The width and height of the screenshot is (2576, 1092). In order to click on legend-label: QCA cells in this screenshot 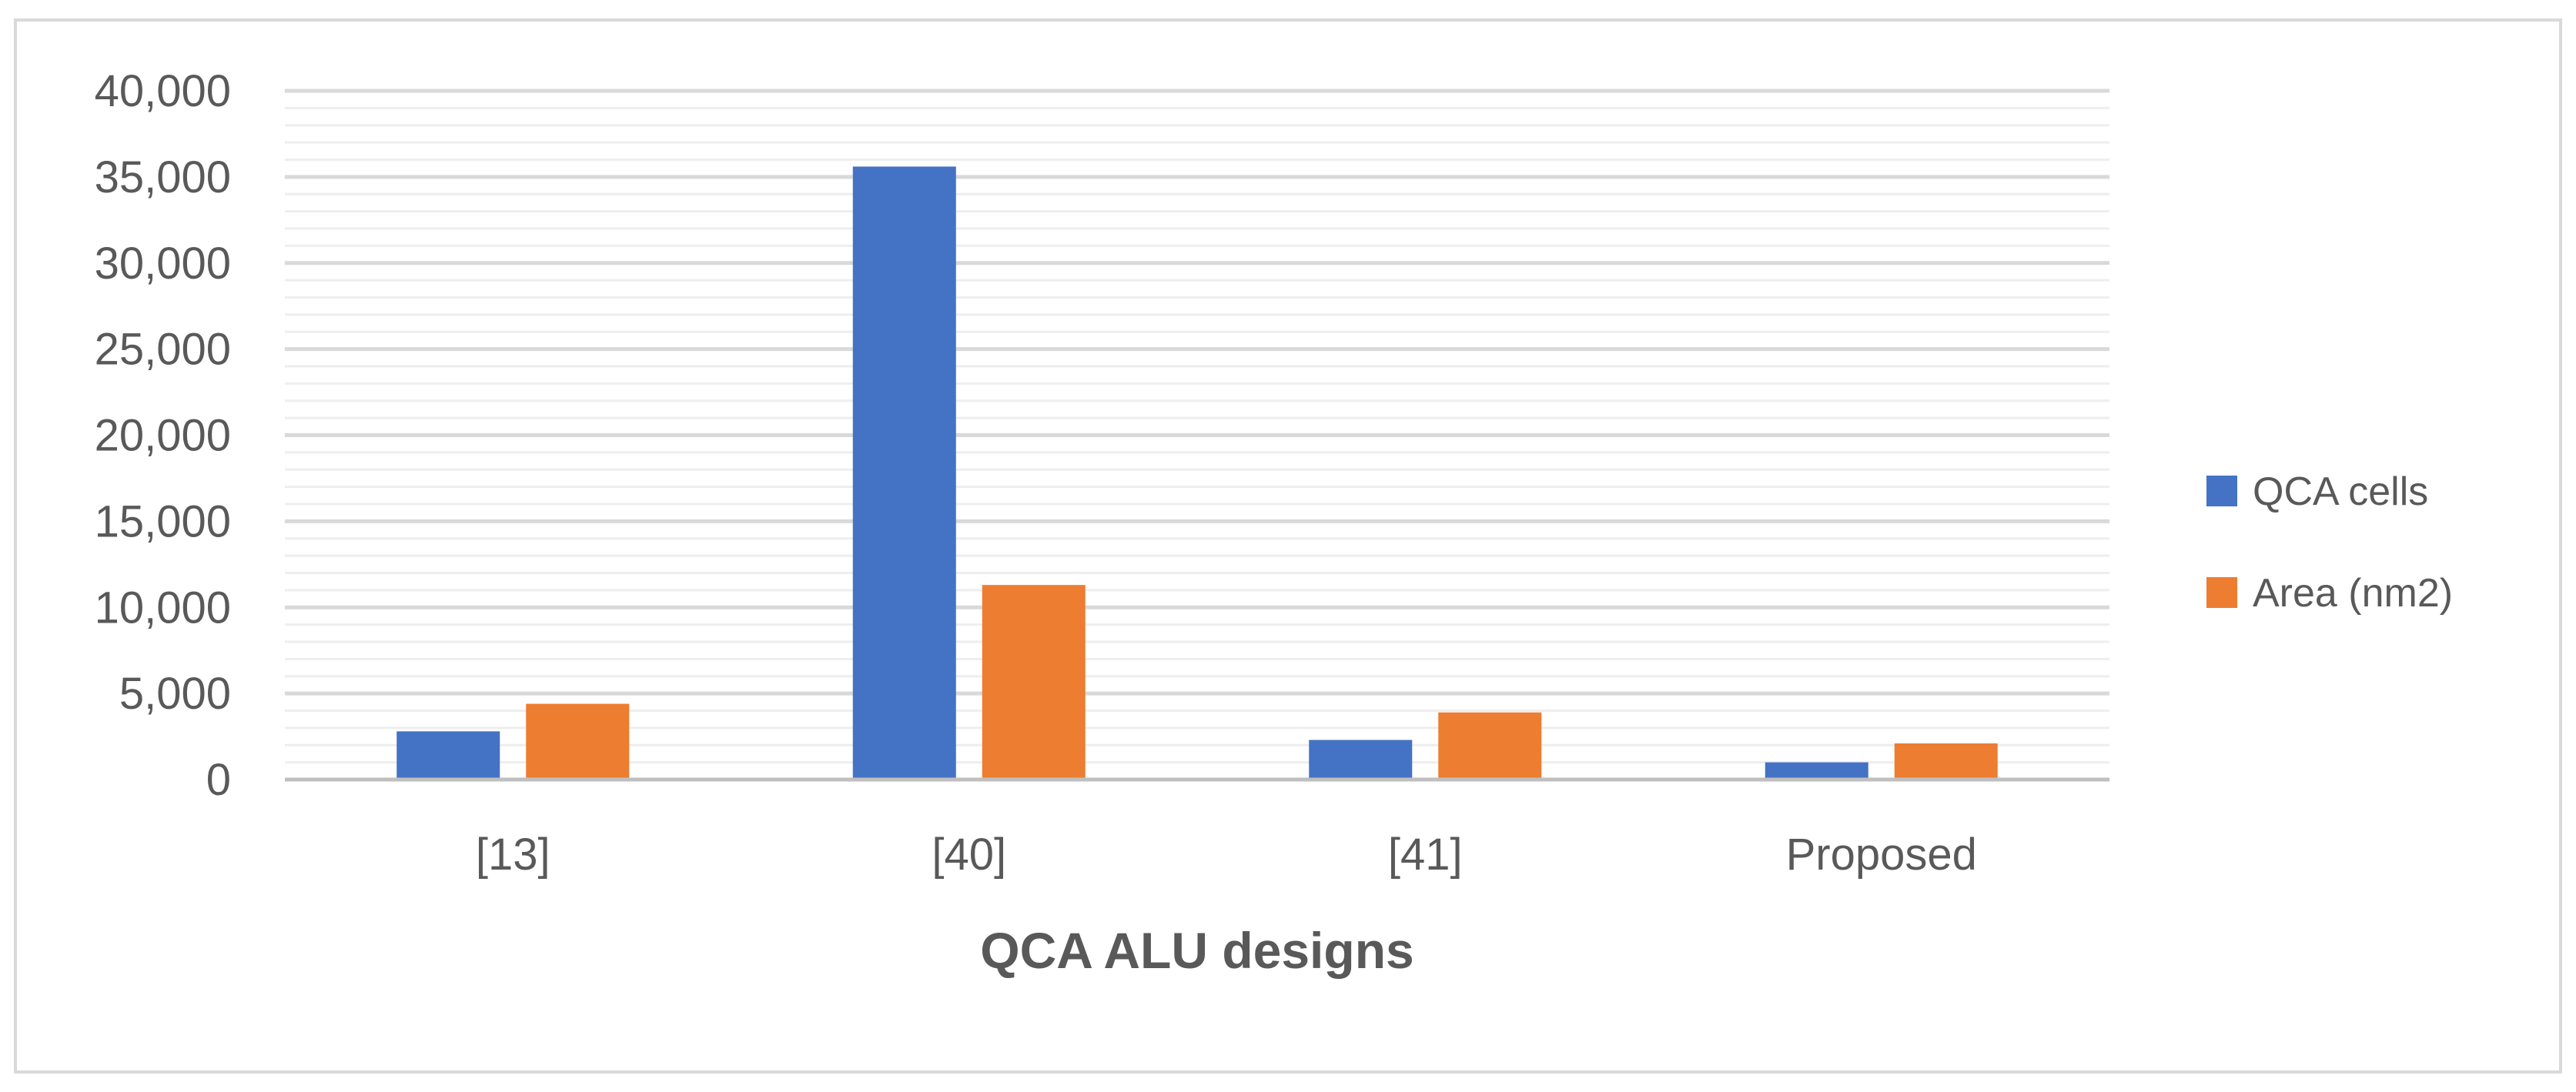, I will do `click(2341, 492)`.